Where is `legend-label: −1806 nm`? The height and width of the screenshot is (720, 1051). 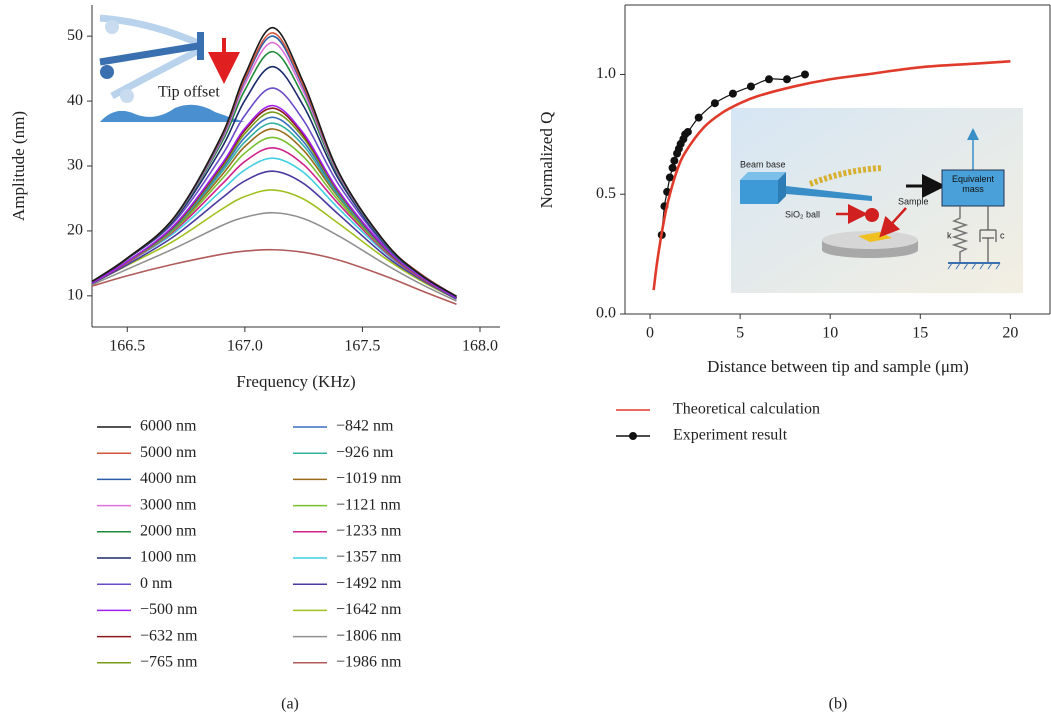 legend-label: −1806 nm is located at coordinates (369, 635).